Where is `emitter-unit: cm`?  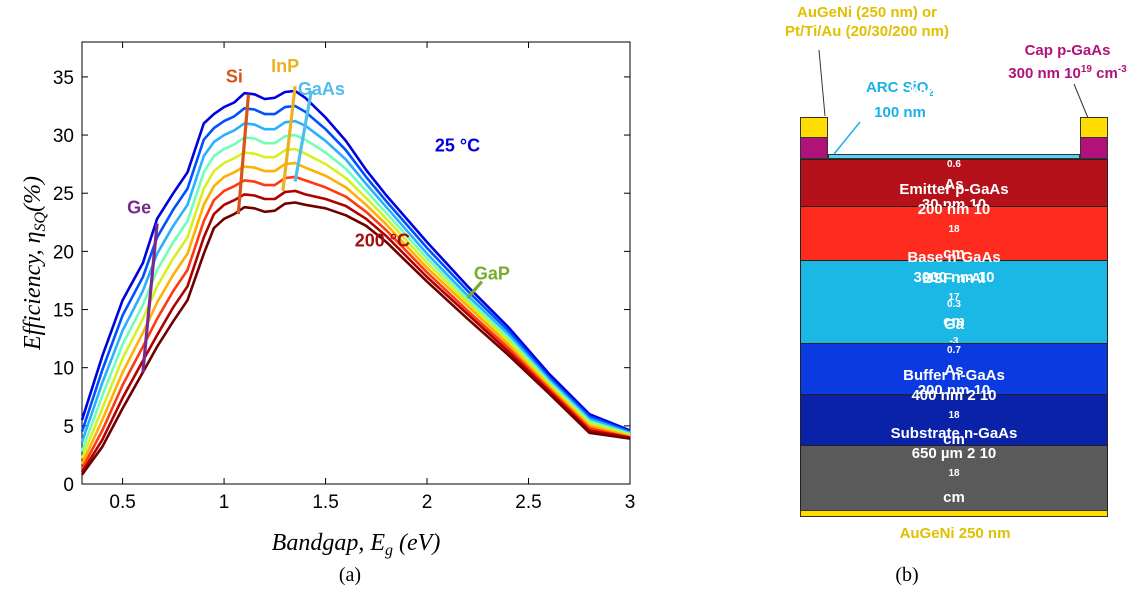
emitter-unit: cm is located at coordinates (954, 253).